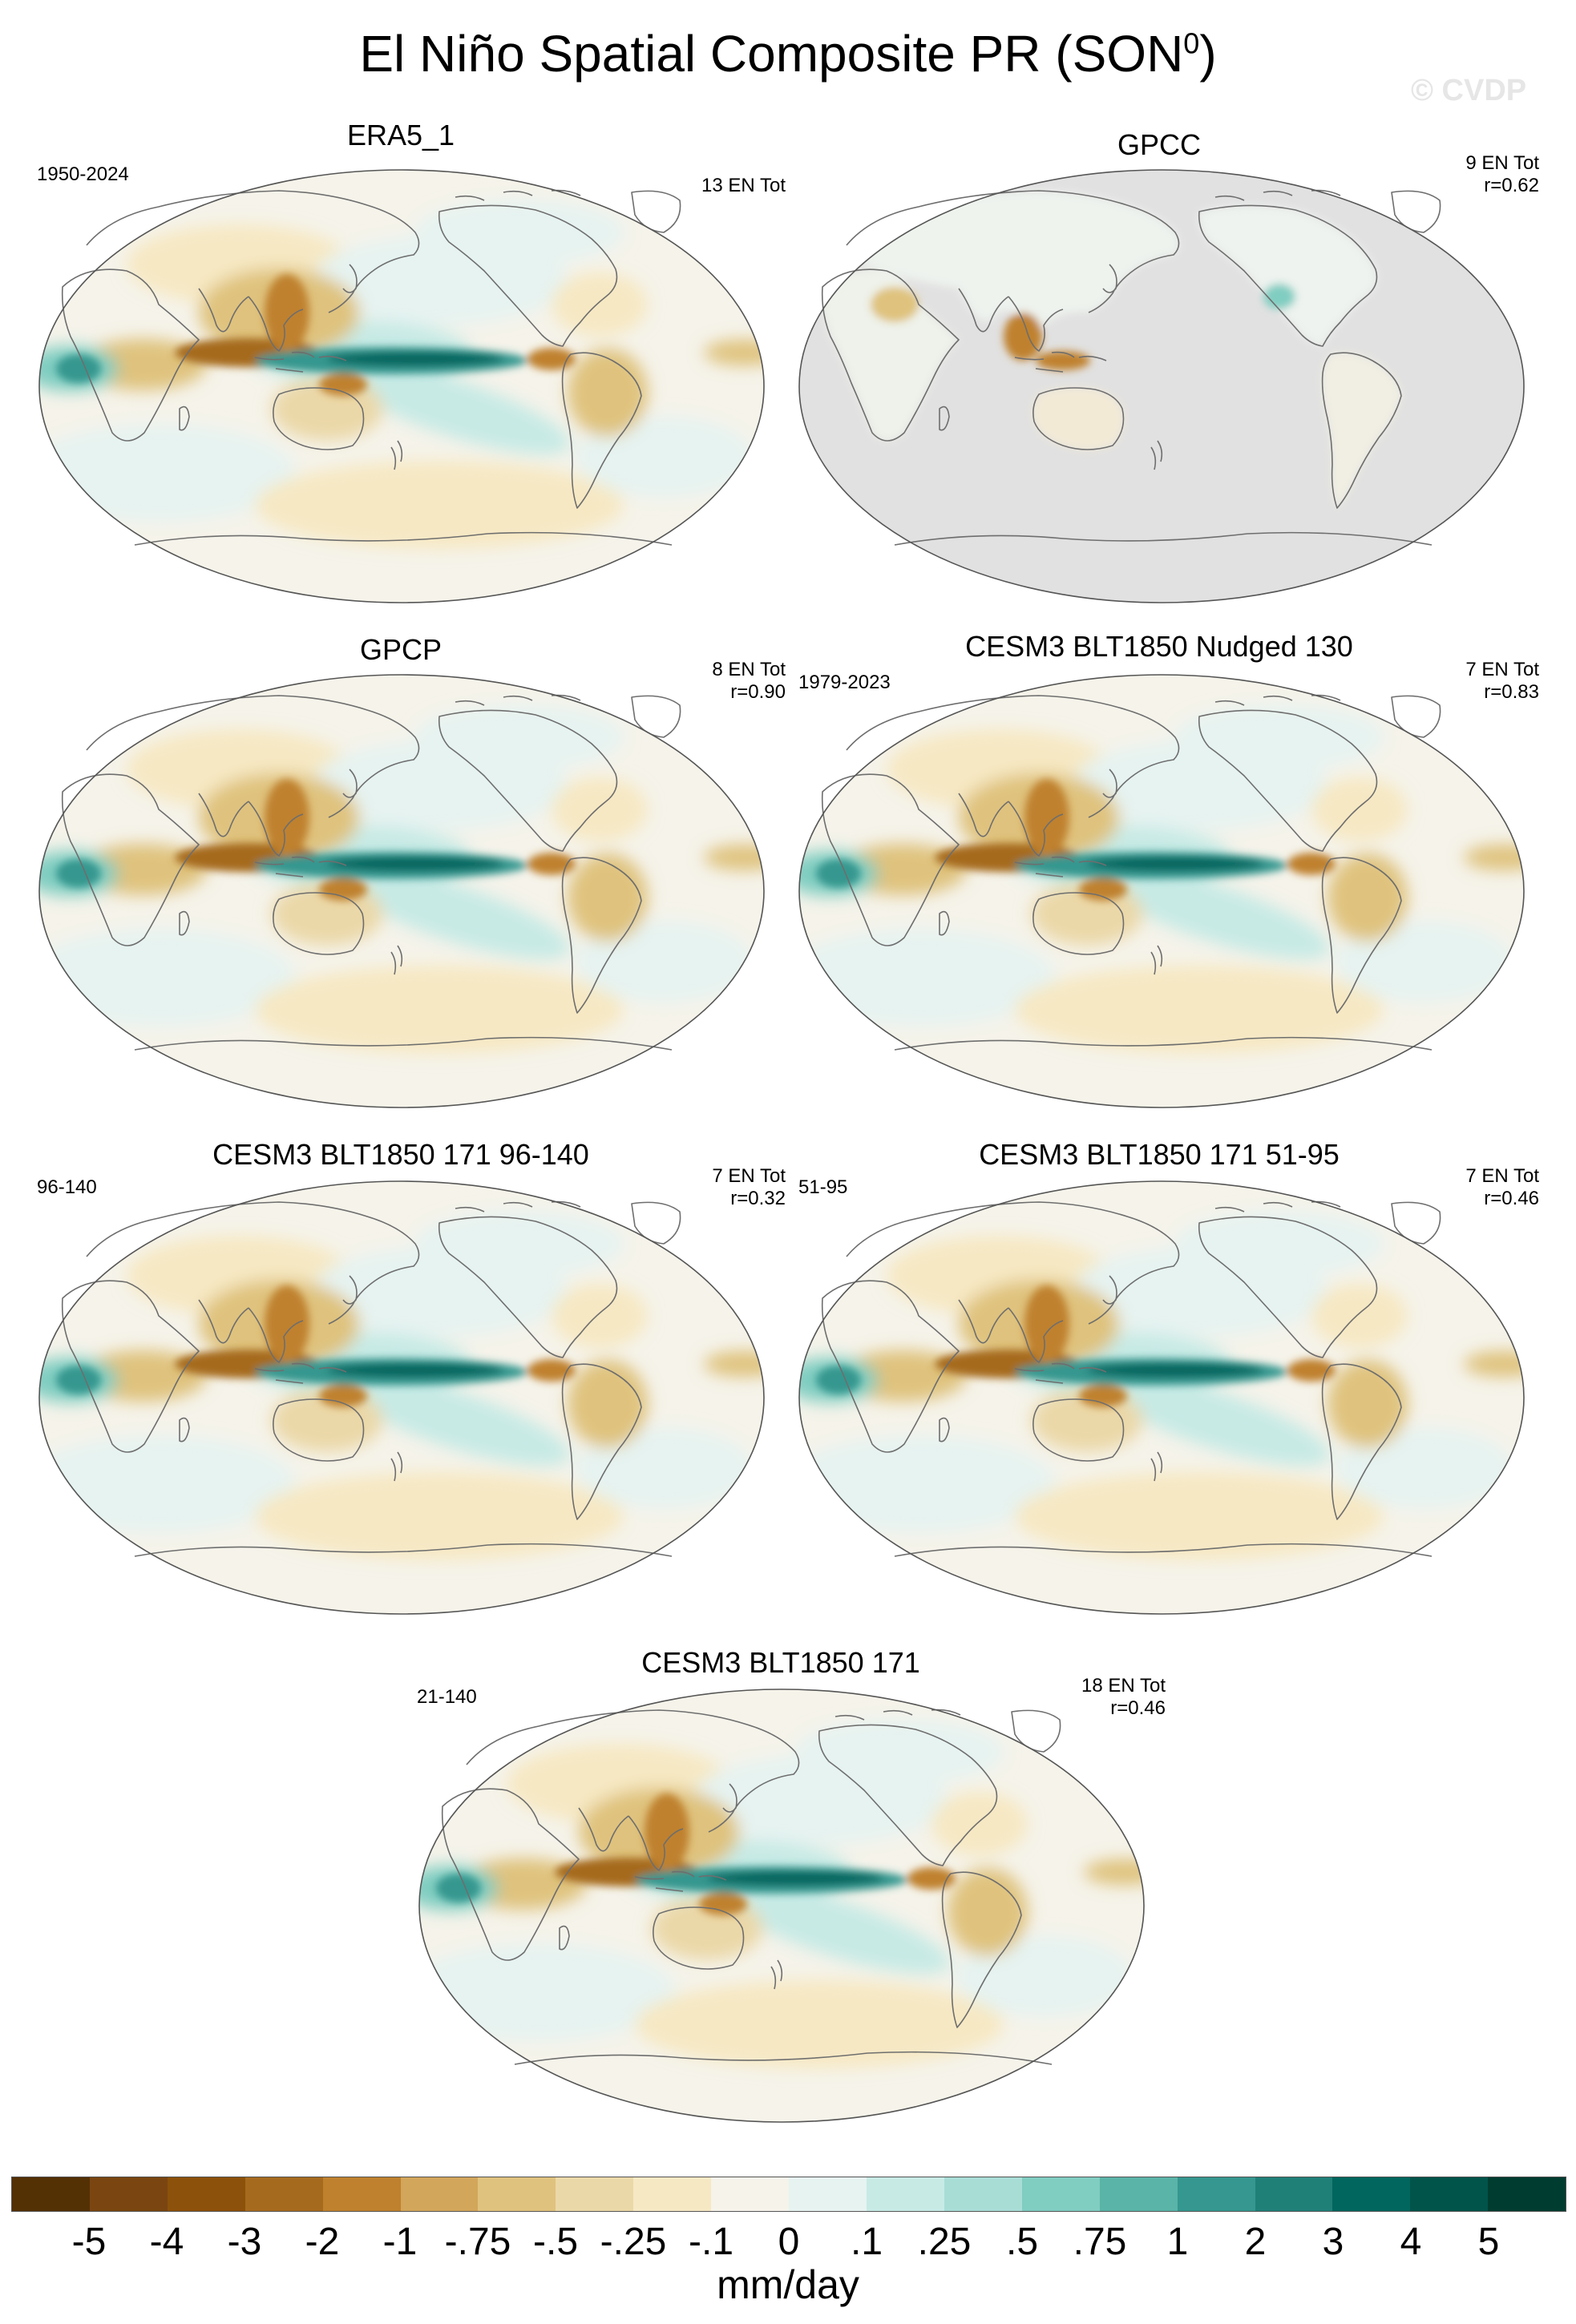 The width and height of the screenshot is (1576, 2324). What do you see at coordinates (866, 2242) in the screenshot?
I see `colorbar-tick-label: .1` at bounding box center [866, 2242].